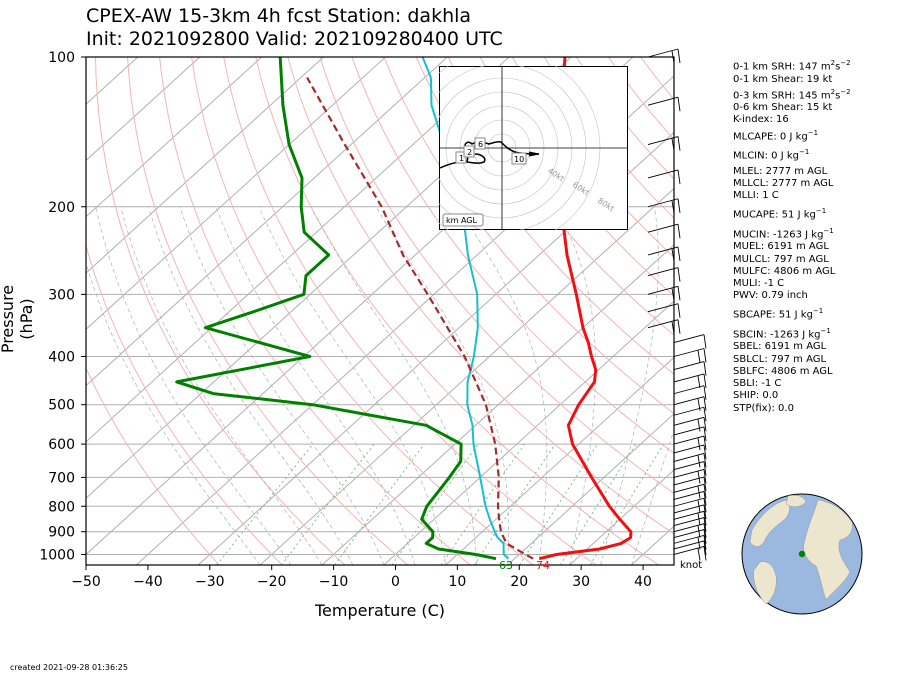 This screenshot has height=675, width=906. Describe the element at coordinates (469, 152) in the screenshot. I see `hodograph-label-2: 2` at that location.